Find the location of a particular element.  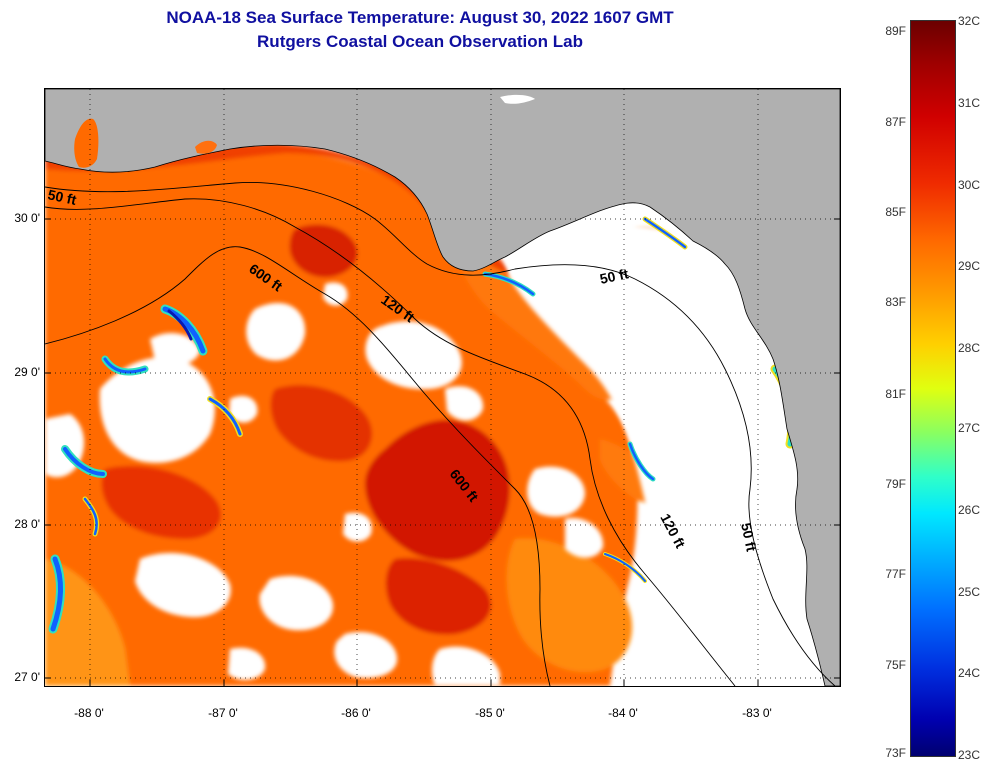

contour-label-50ft-west: 50 ft is located at coordinates (62, 197).